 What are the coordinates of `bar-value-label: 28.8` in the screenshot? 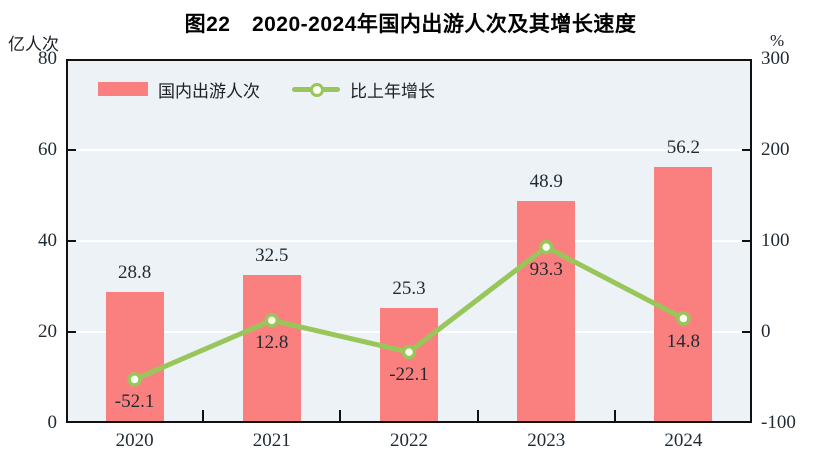 It's located at (134, 272).